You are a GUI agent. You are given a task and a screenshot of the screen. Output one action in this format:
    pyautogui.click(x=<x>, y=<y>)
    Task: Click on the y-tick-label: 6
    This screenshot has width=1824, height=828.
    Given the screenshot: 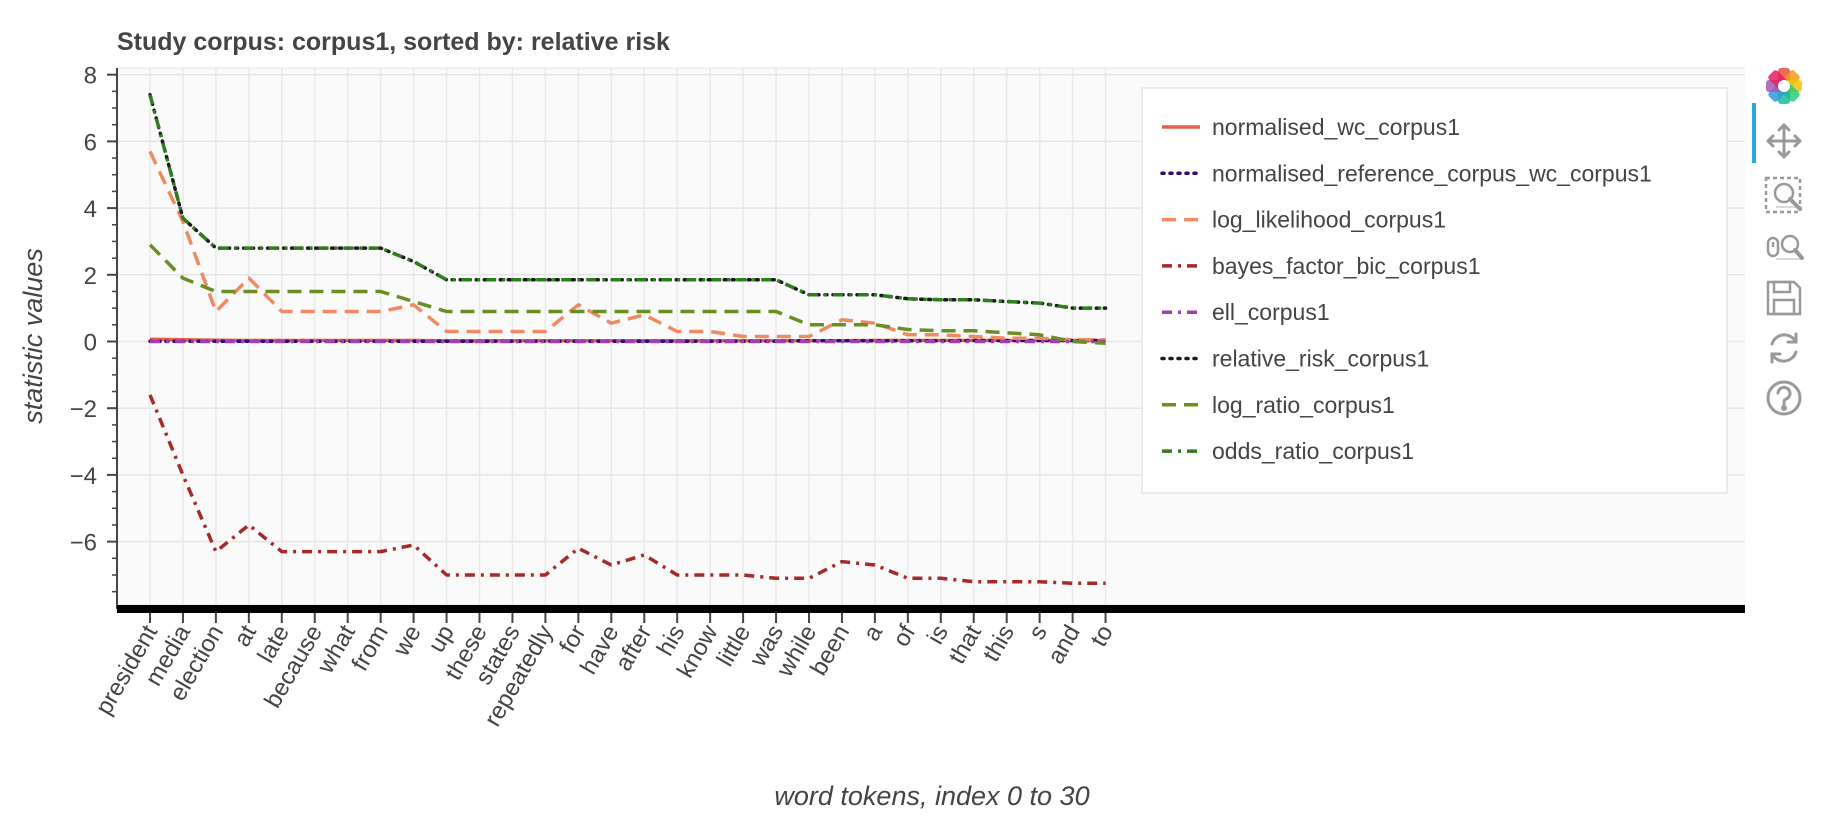 What is the action you would take?
    pyautogui.click(x=90, y=142)
    